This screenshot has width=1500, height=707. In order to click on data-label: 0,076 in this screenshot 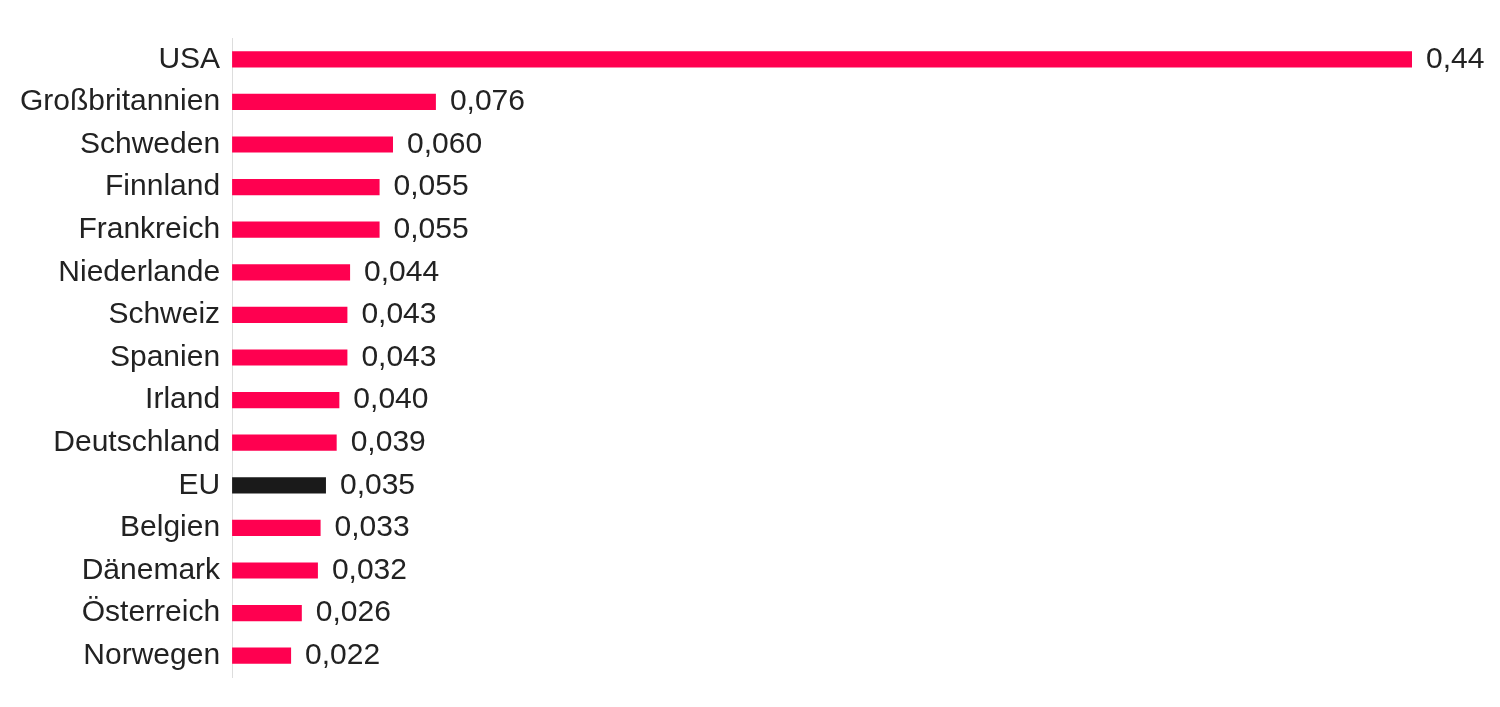, I will do `click(487, 100)`.